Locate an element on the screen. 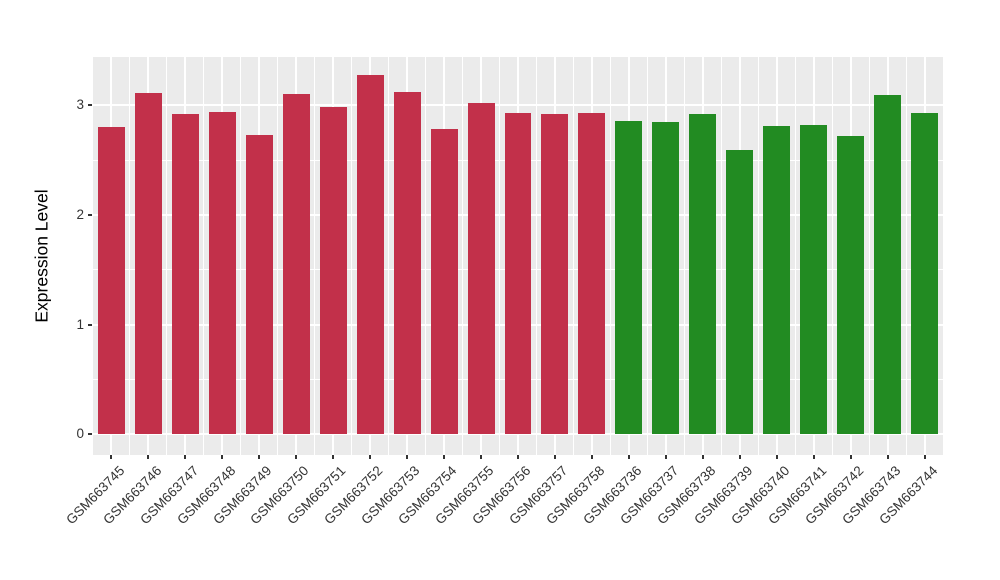 The width and height of the screenshot is (1000, 580). bar-GSM663752 is located at coordinates (370, 254).